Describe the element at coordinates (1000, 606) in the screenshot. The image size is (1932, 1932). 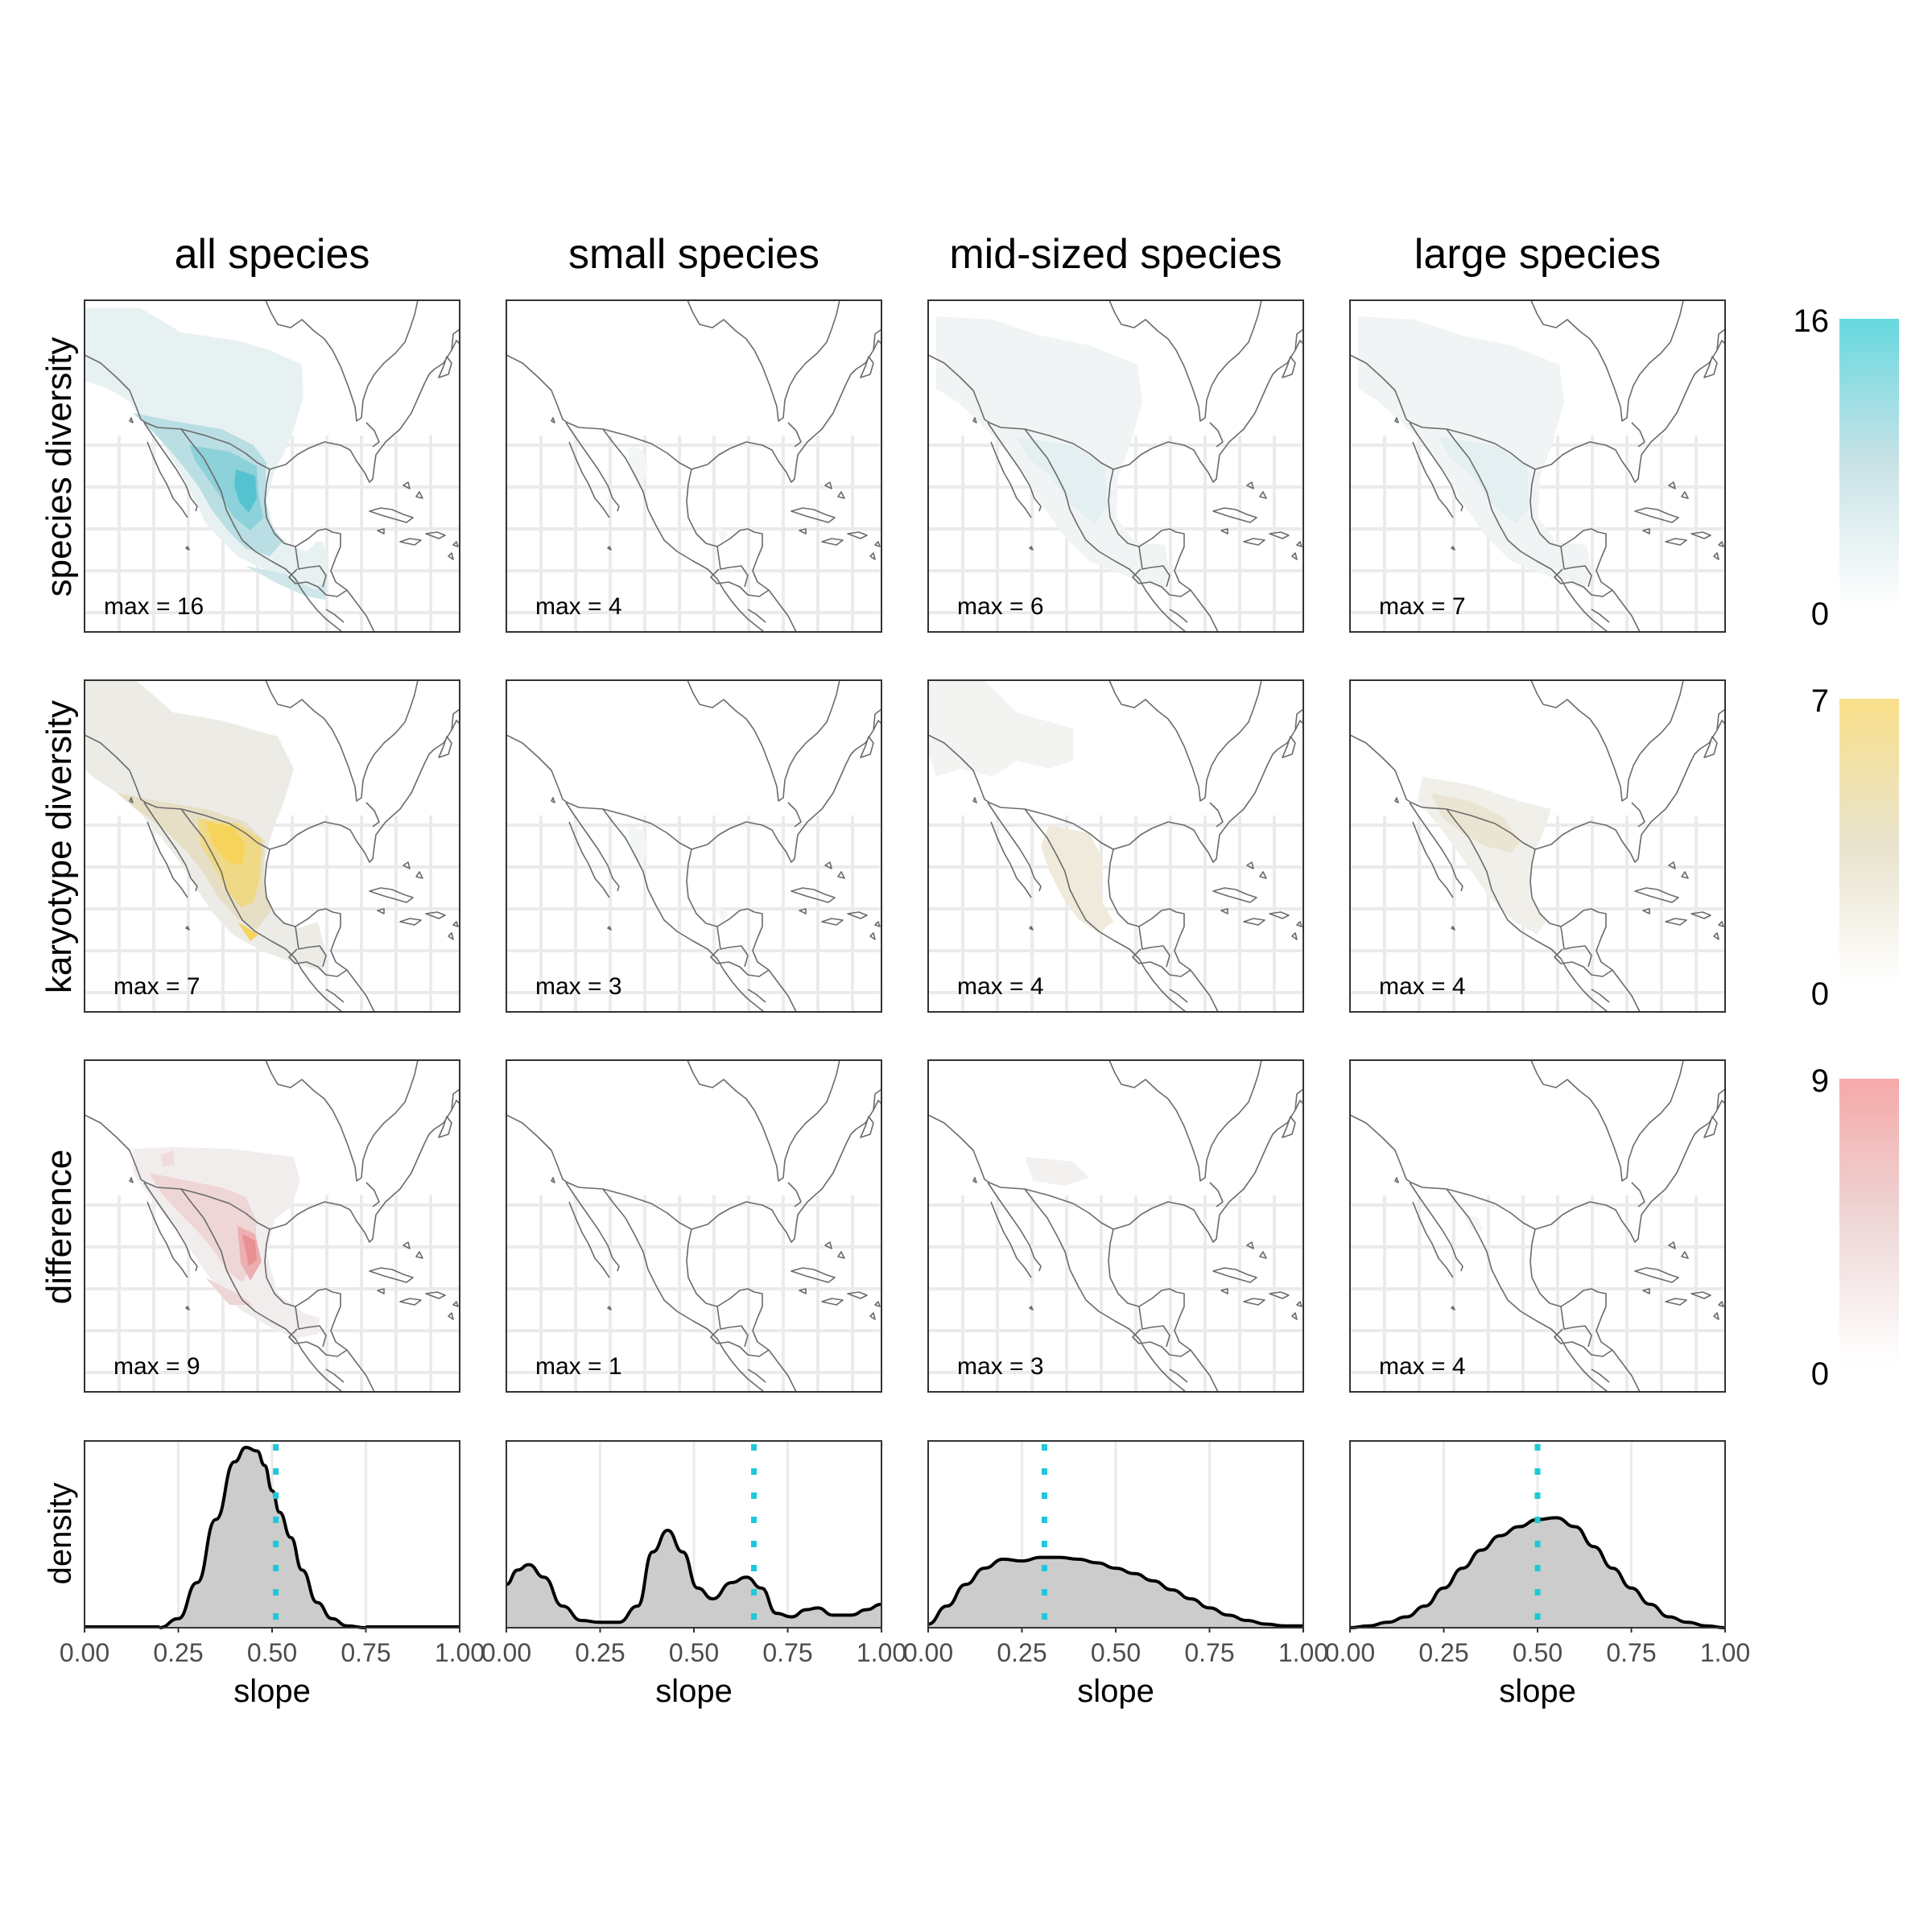
I see `max-label: max = 6` at that location.